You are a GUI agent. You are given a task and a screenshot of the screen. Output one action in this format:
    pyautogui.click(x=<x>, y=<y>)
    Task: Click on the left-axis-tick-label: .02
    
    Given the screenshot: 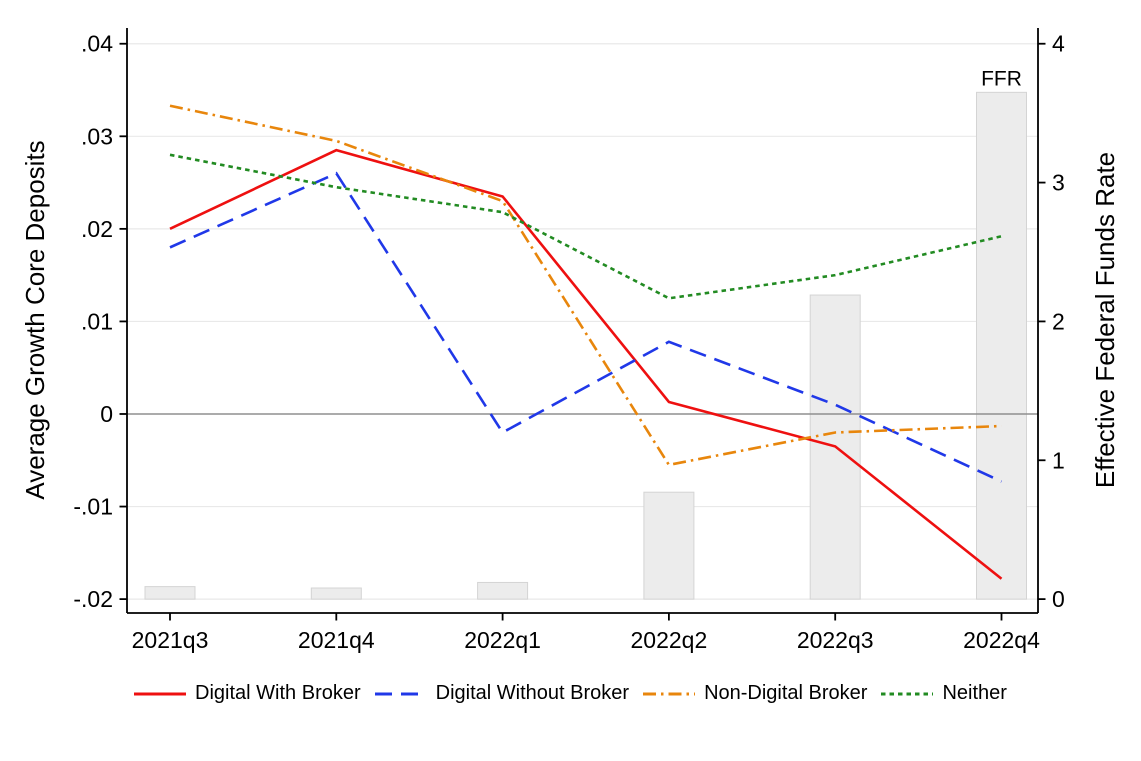 What is the action you would take?
    pyautogui.click(x=97, y=229)
    